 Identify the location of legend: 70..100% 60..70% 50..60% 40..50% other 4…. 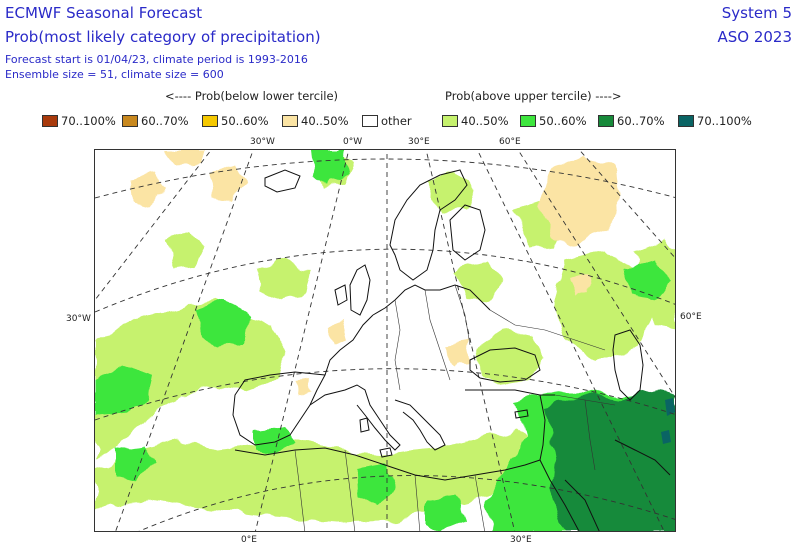
(402, 121).